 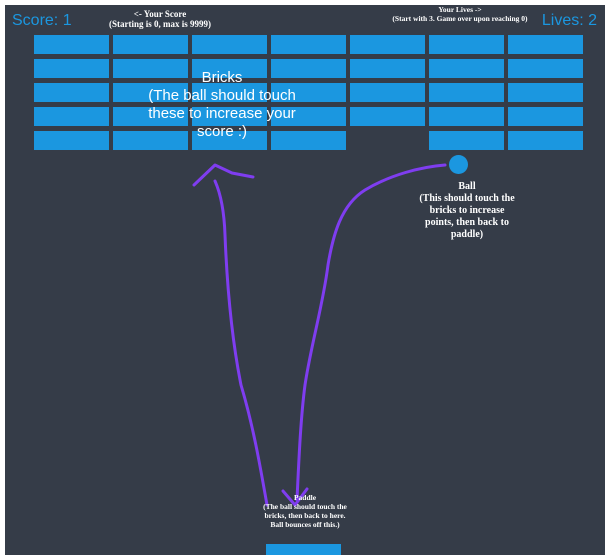 I want to click on score-display: Score: 1, so click(x=42, y=20).